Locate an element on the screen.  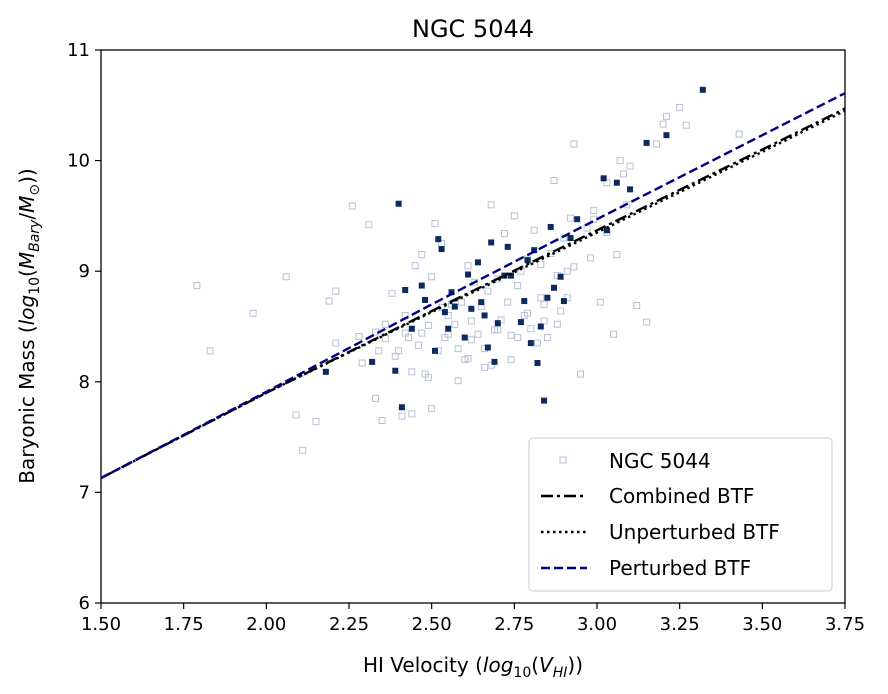
x-tick-label: 3.25 is located at coordinates (680, 624).